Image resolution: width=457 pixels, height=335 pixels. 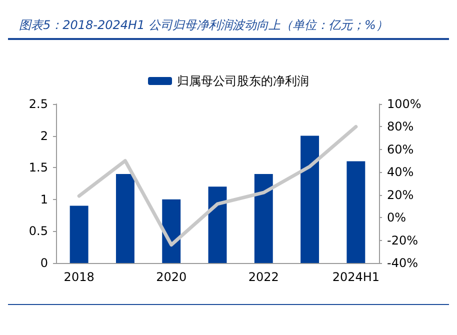 What do you see at coordinates (402, 240) in the screenshot?
I see `y2-tick-label: -20%` at bounding box center [402, 240].